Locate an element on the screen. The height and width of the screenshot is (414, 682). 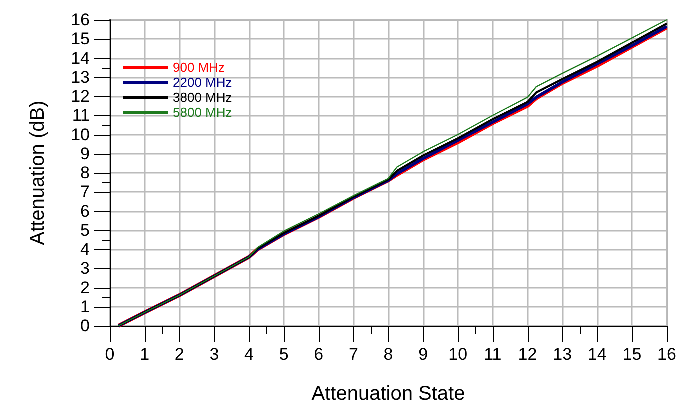
y-tick-label: 14 is located at coordinates (80, 58).